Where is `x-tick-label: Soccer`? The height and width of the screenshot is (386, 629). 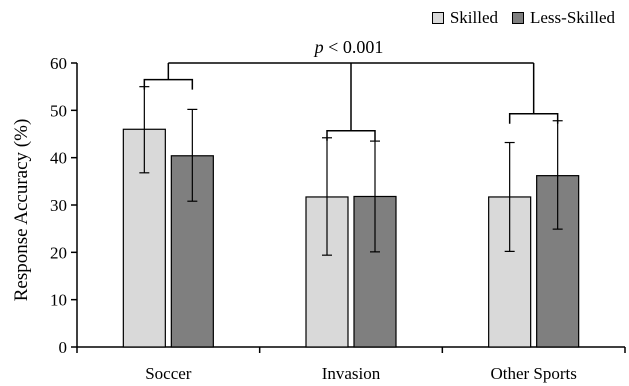 x-tick-label: Soccer is located at coordinates (168, 373).